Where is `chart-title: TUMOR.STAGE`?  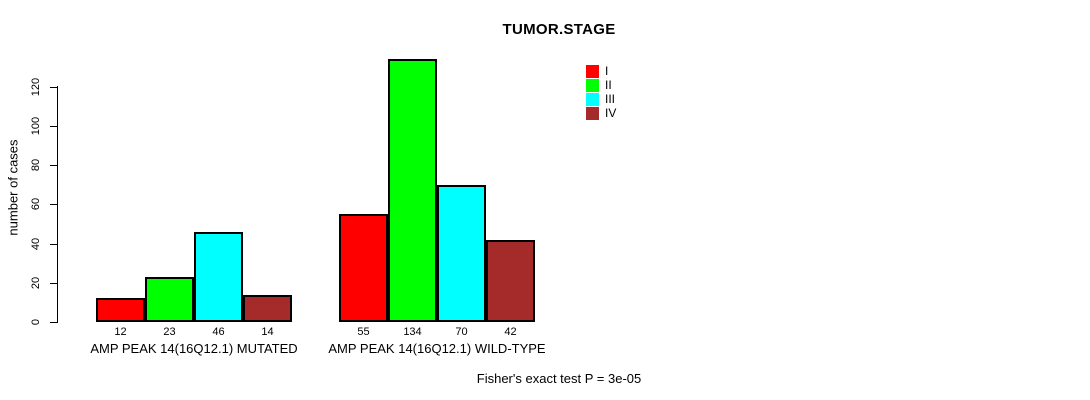 chart-title: TUMOR.STAGE is located at coordinates (559, 29).